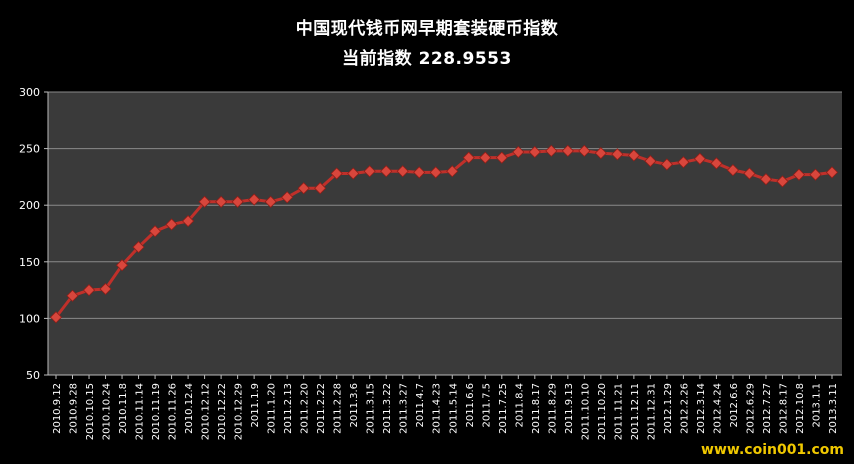 The image size is (854, 464). I want to click on x-tick-label: 2010.10.15, so click(90, 411).